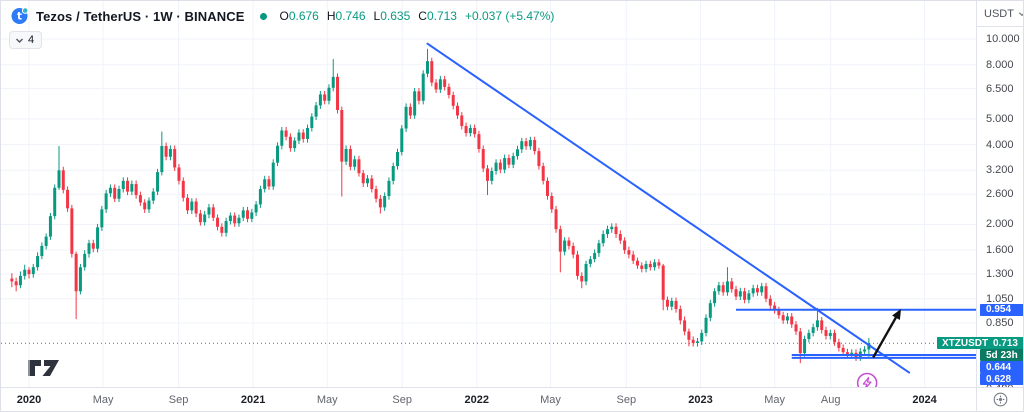 The width and height of the screenshot is (1024, 412). Describe the element at coordinates (44, 370) in the screenshot. I see `tradingview-watermark-logo` at that location.